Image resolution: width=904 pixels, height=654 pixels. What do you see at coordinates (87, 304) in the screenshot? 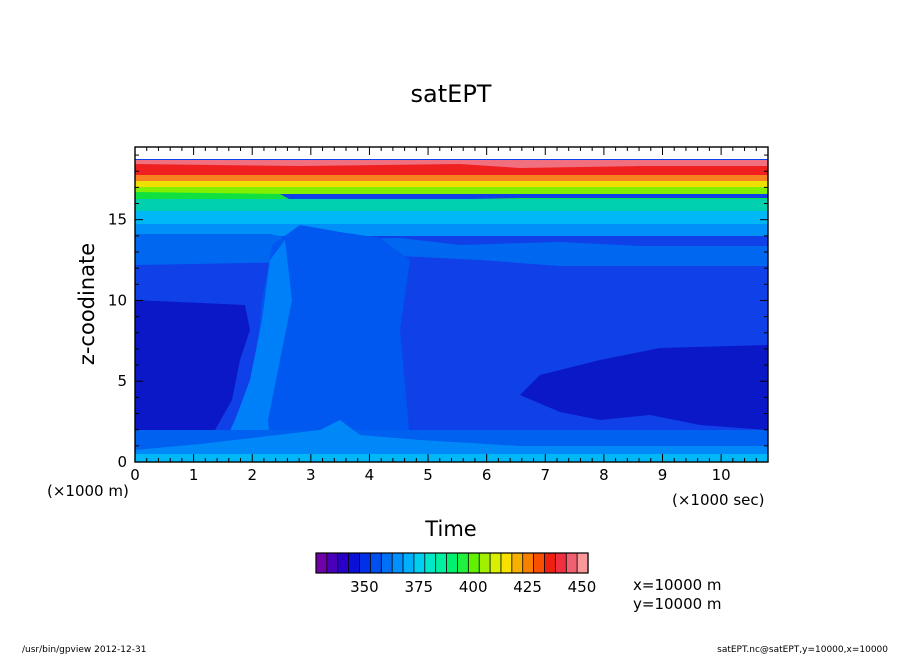
I see `y-axis-title: z-coodinate` at bounding box center [87, 304].